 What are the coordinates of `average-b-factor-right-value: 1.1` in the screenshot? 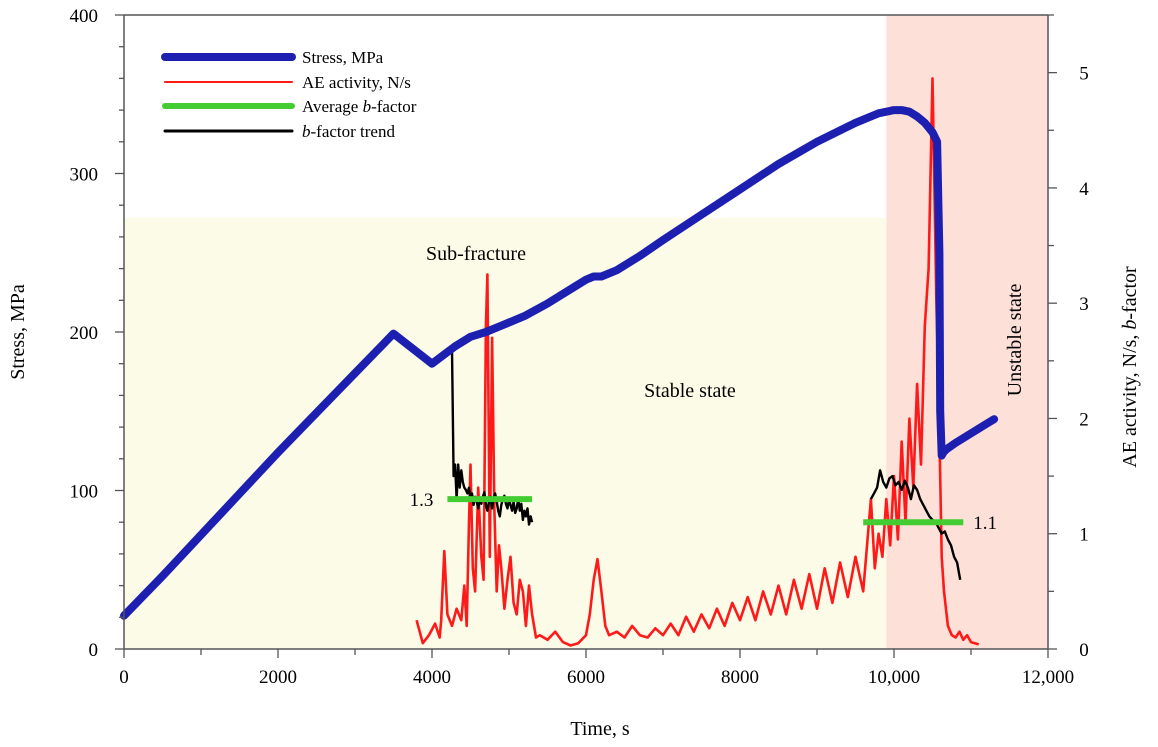 It's located at (985, 523).